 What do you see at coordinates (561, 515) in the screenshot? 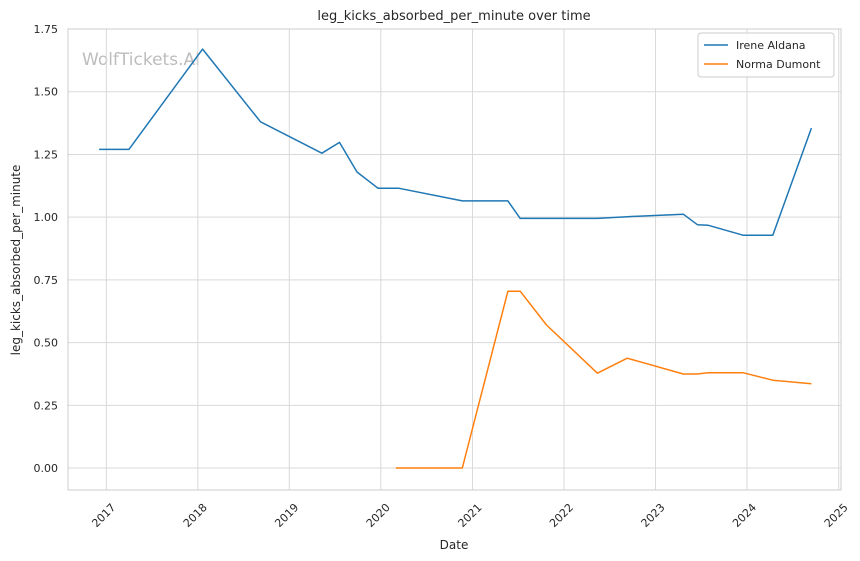
I see `x-tick-label: 2022` at bounding box center [561, 515].